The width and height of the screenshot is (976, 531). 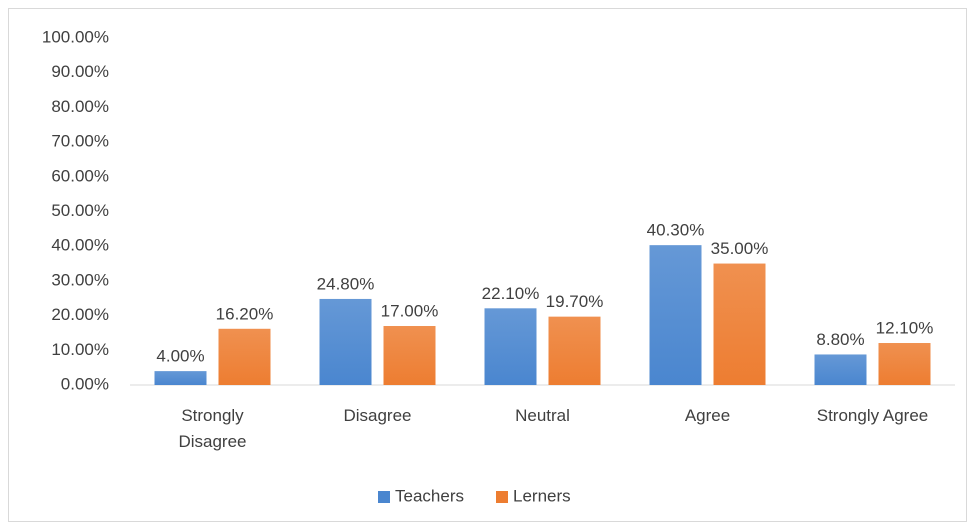 I want to click on y-tick-label: 10.00%, so click(x=80, y=349).